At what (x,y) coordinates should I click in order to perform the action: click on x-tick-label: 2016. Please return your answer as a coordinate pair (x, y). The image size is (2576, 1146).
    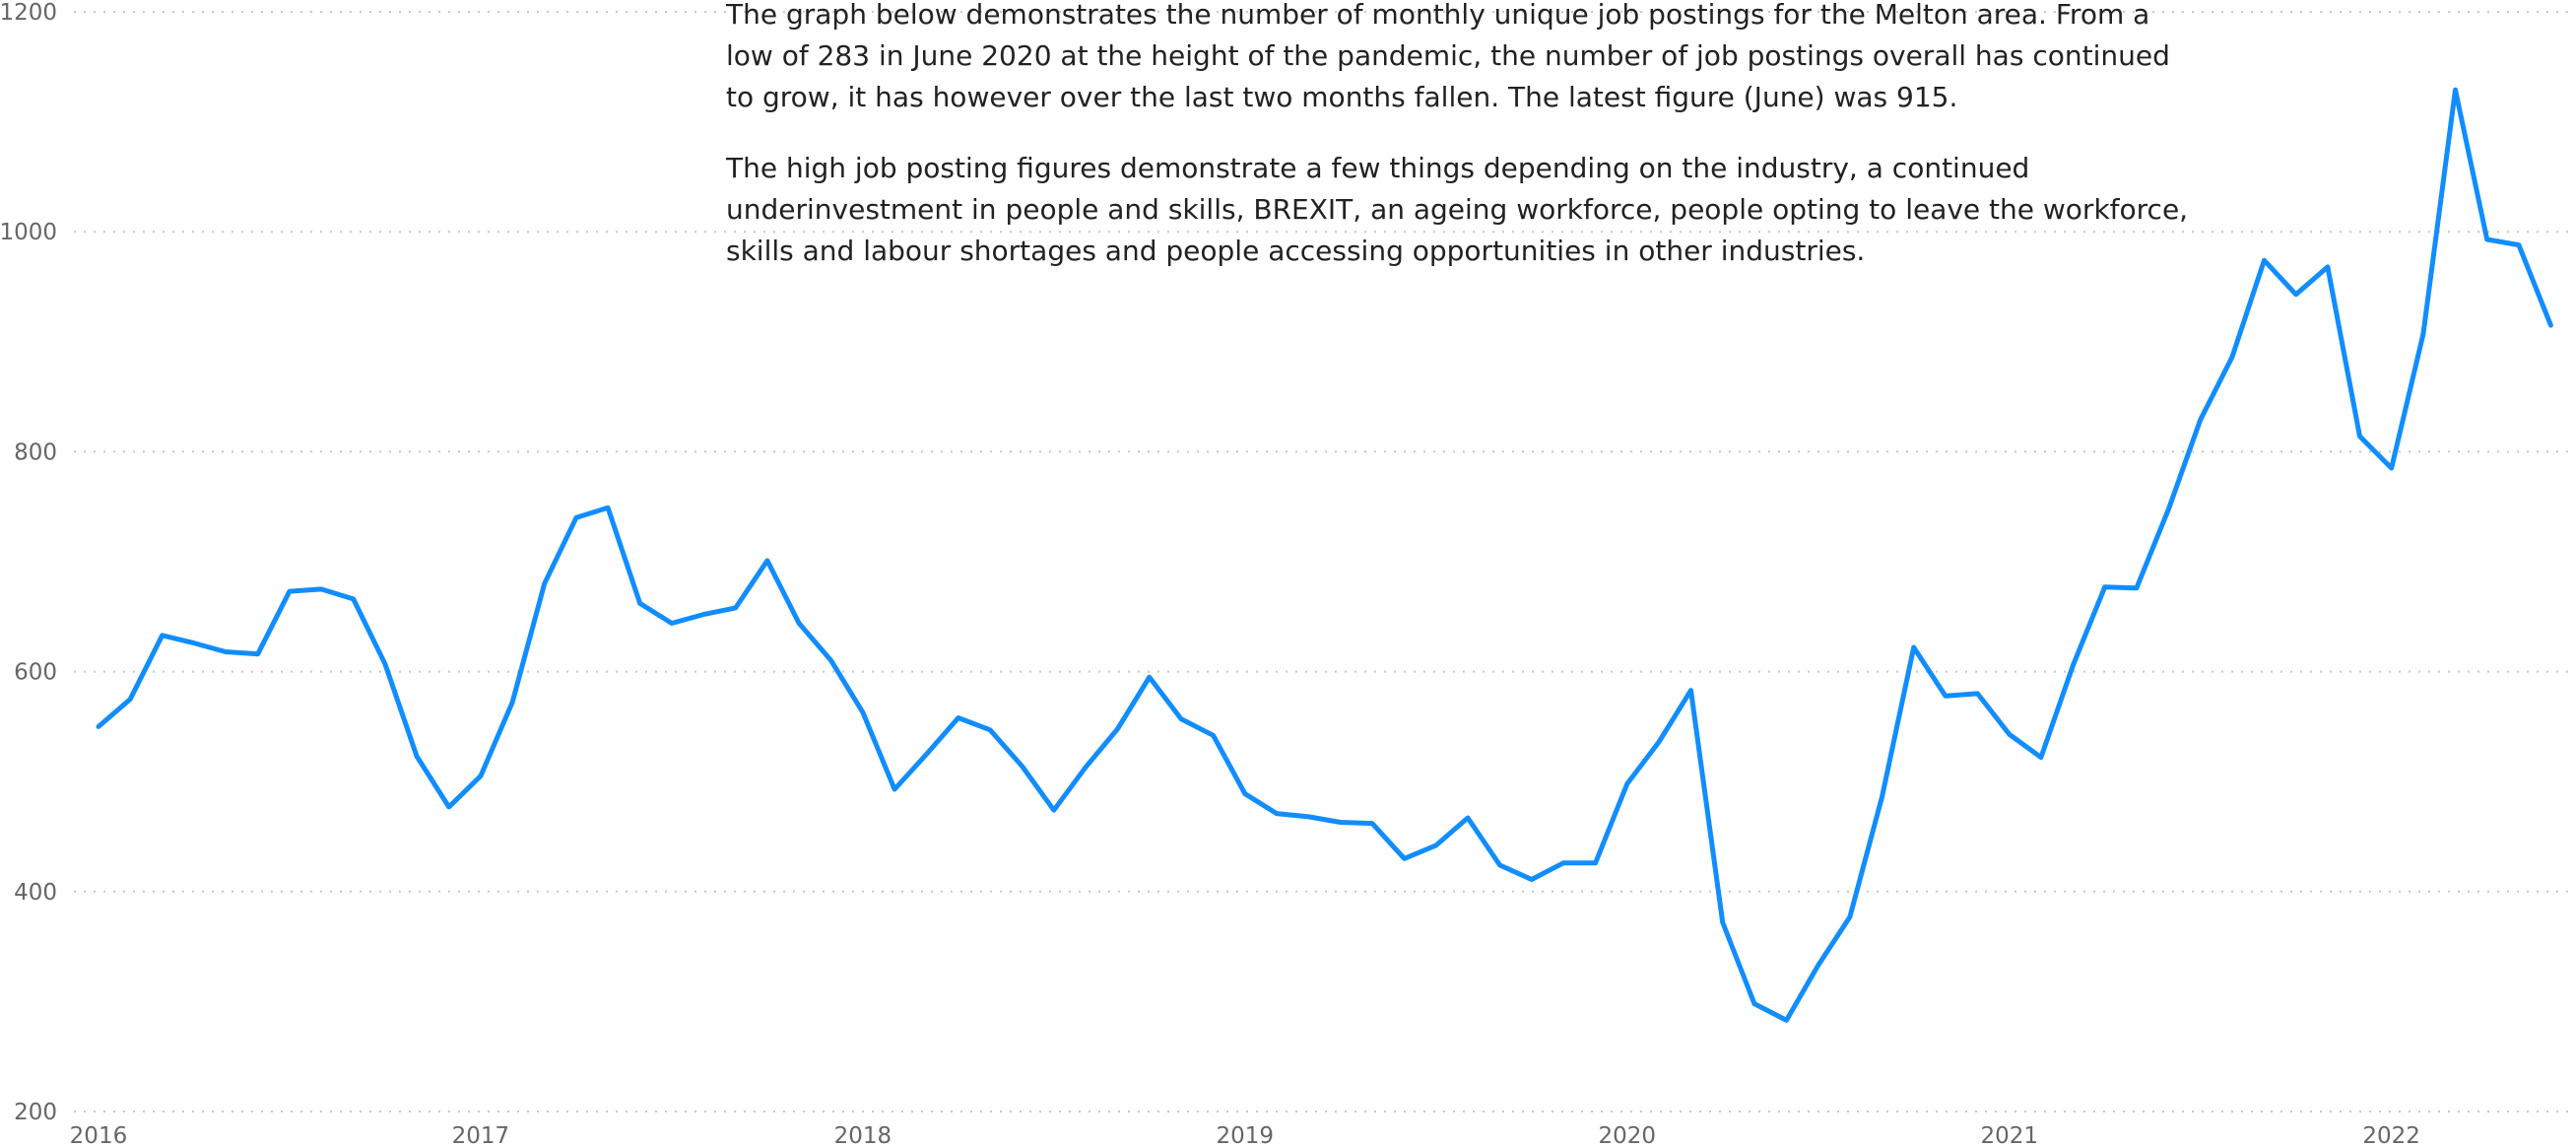
    Looking at the image, I should click on (99, 1134).